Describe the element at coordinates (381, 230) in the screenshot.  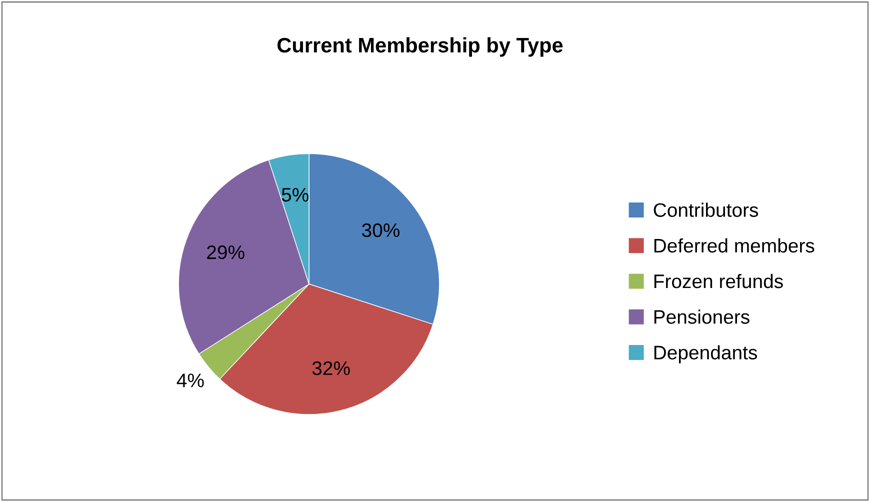
I see `data-label: 30%` at that location.